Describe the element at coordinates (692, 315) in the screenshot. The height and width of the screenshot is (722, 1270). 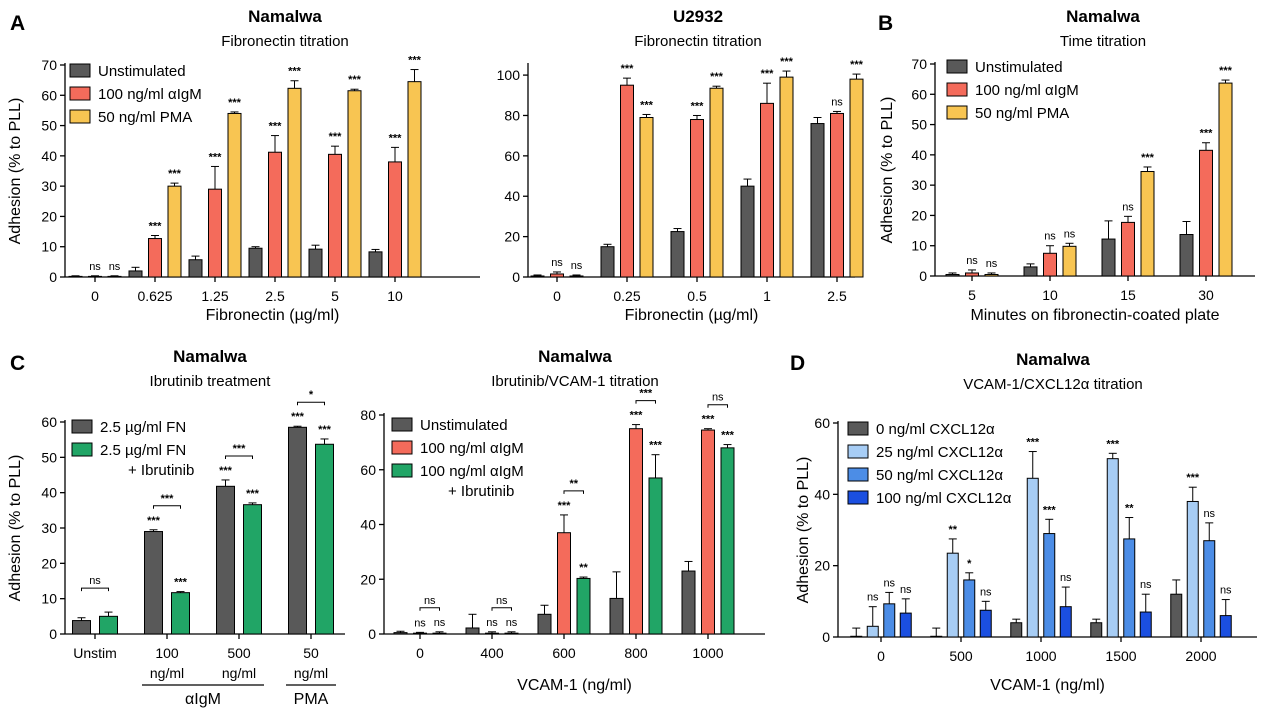
I see `x-axis-label: Fibronectin (µg/ml)` at that location.